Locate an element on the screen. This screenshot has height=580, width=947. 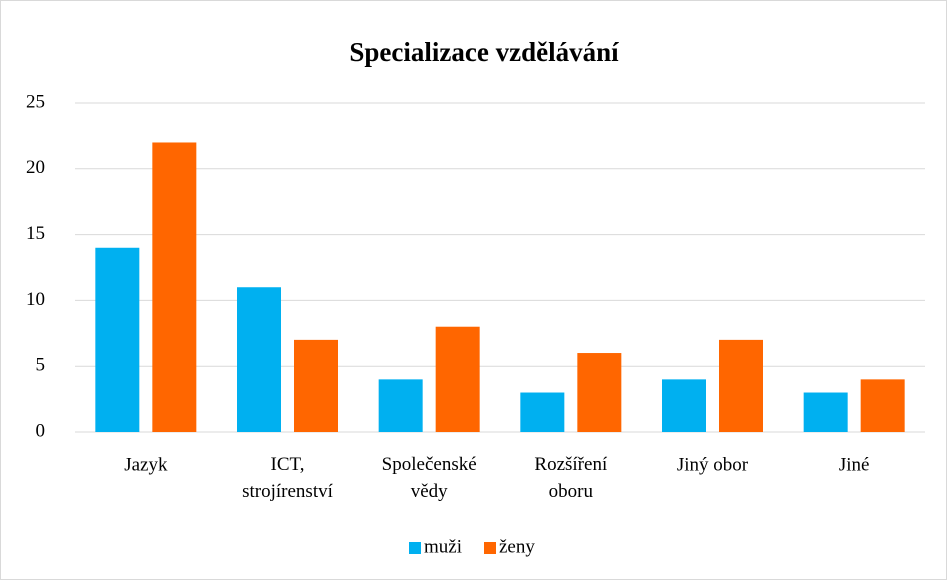
x-tick-label-line: strojírenství is located at coordinates (287, 491).